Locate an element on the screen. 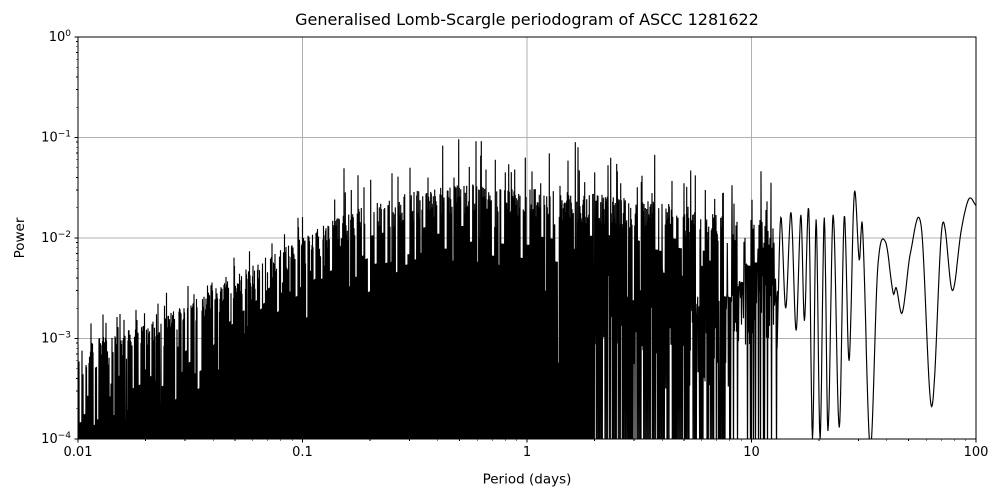  y-tick-label: 10⁻¹ is located at coordinates (56, 138).